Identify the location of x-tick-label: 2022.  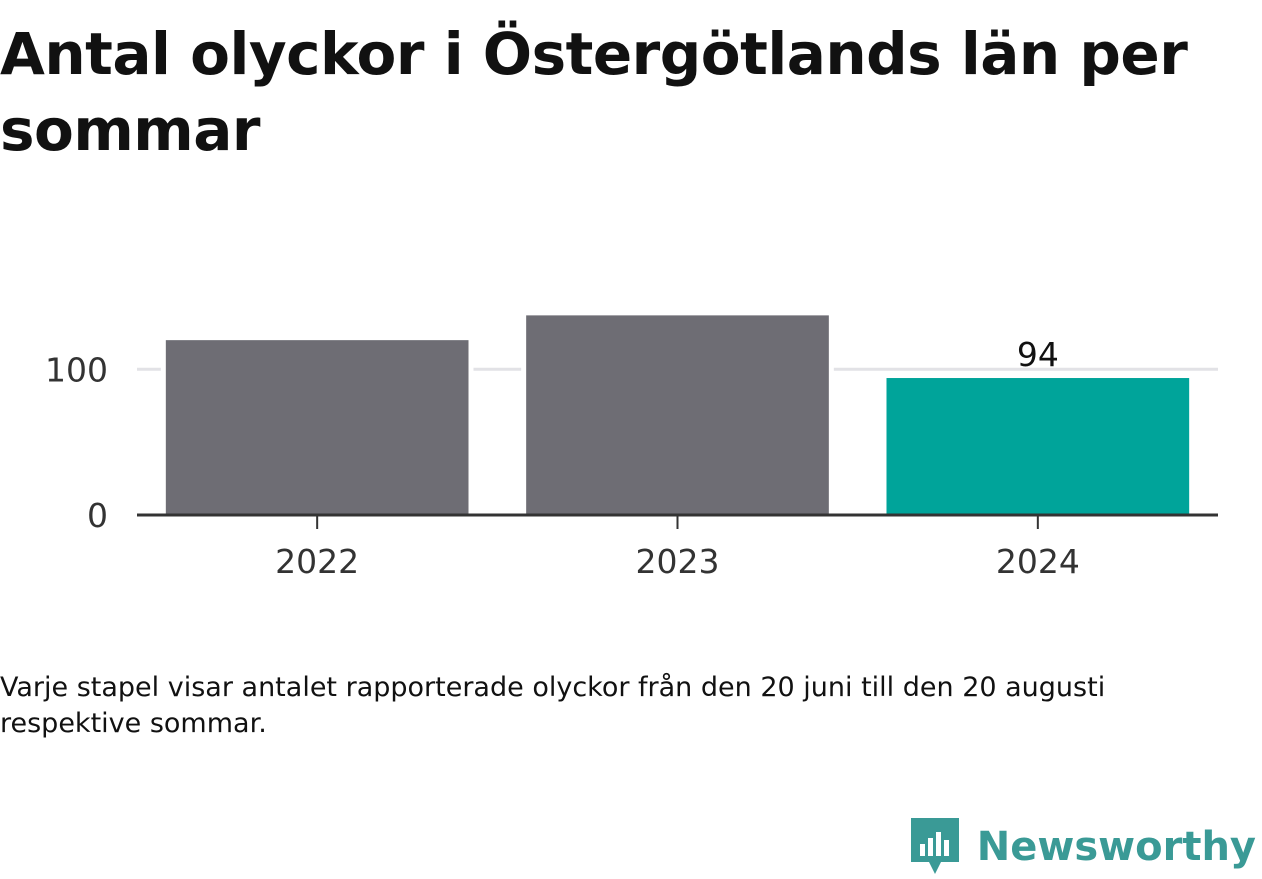
(317, 561).